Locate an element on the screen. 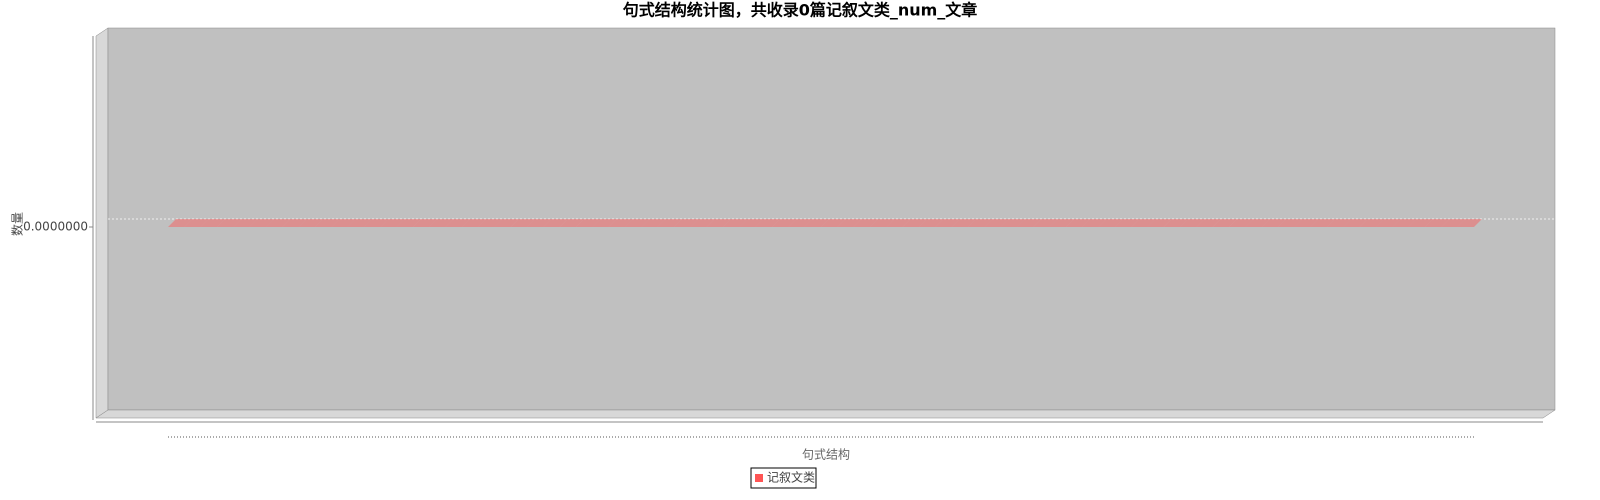  y-axis-label: 数量 is located at coordinates (17, 224).